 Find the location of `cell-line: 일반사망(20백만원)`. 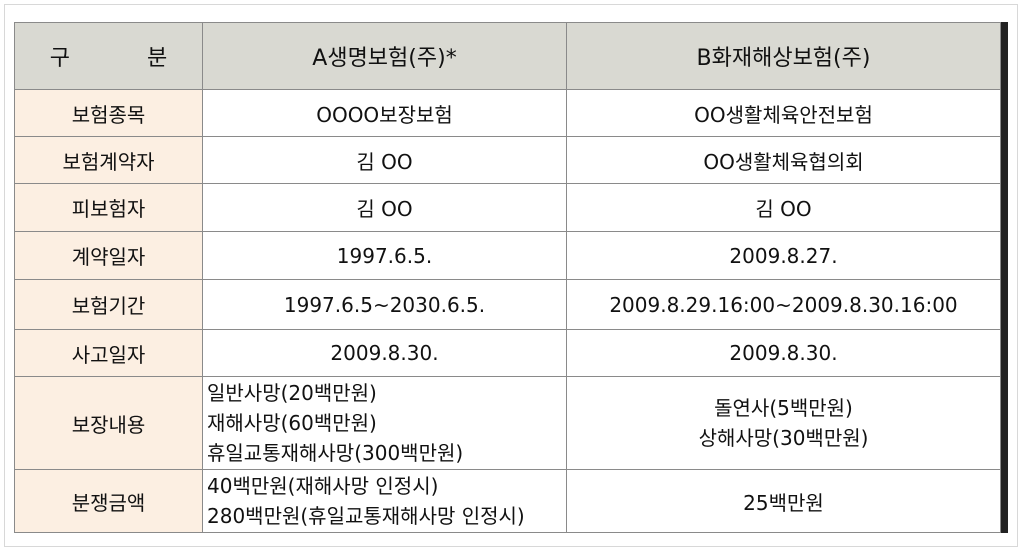

cell-line: 일반사망(20백만원) is located at coordinates (292, 393).